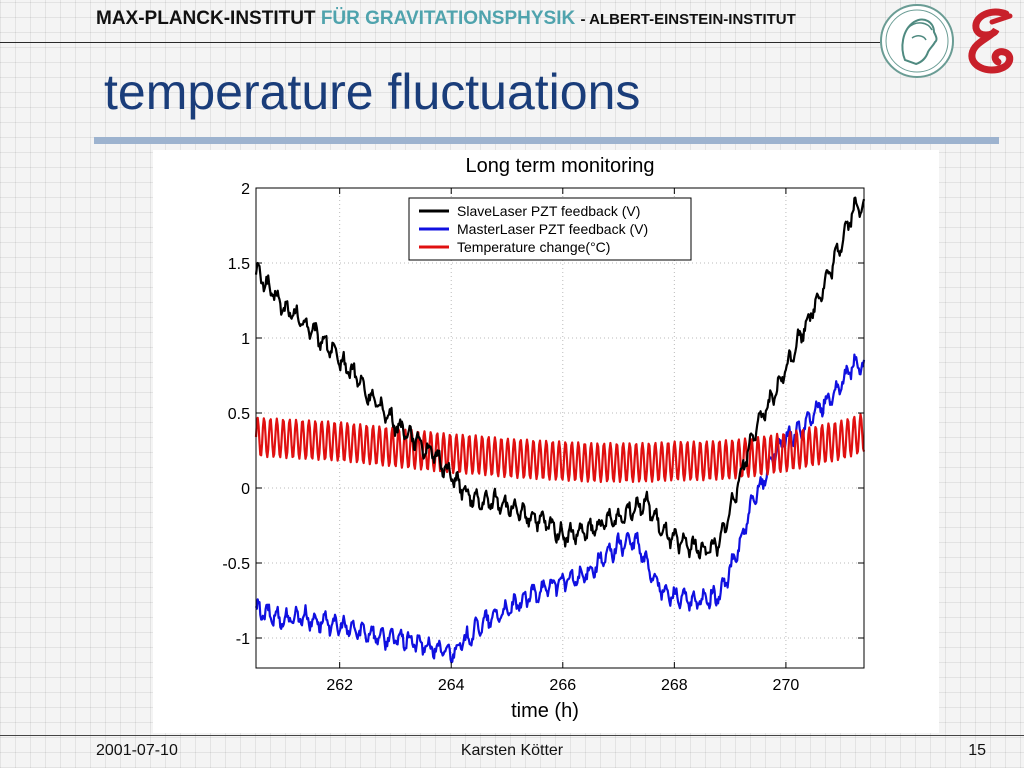 Image resolution: width=1024 pixels, height=768 pixels. I want to click on header-rule, so click(440, 42).